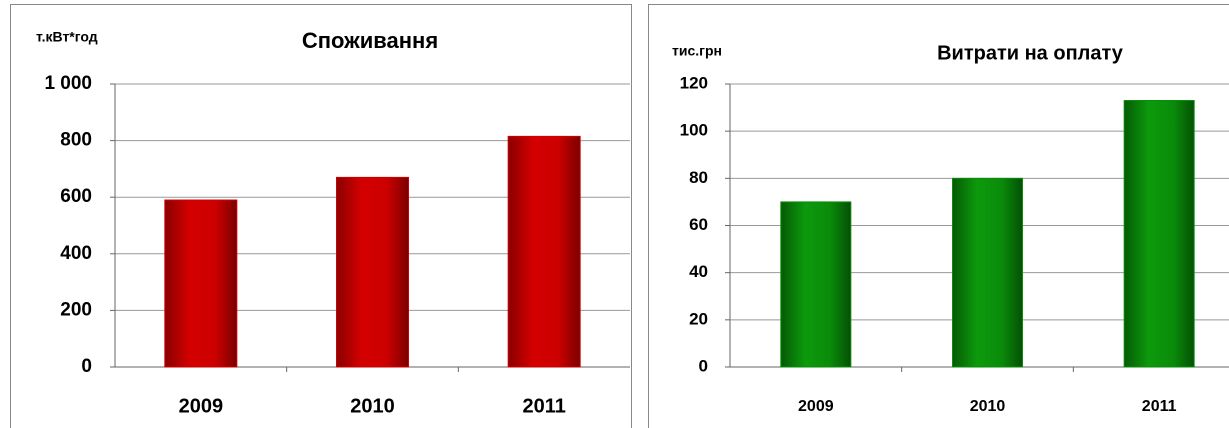  Describe the element at coordinates (1030, 53) in the screenshot. I see `chart-title: Витрати на оплату` at that location.